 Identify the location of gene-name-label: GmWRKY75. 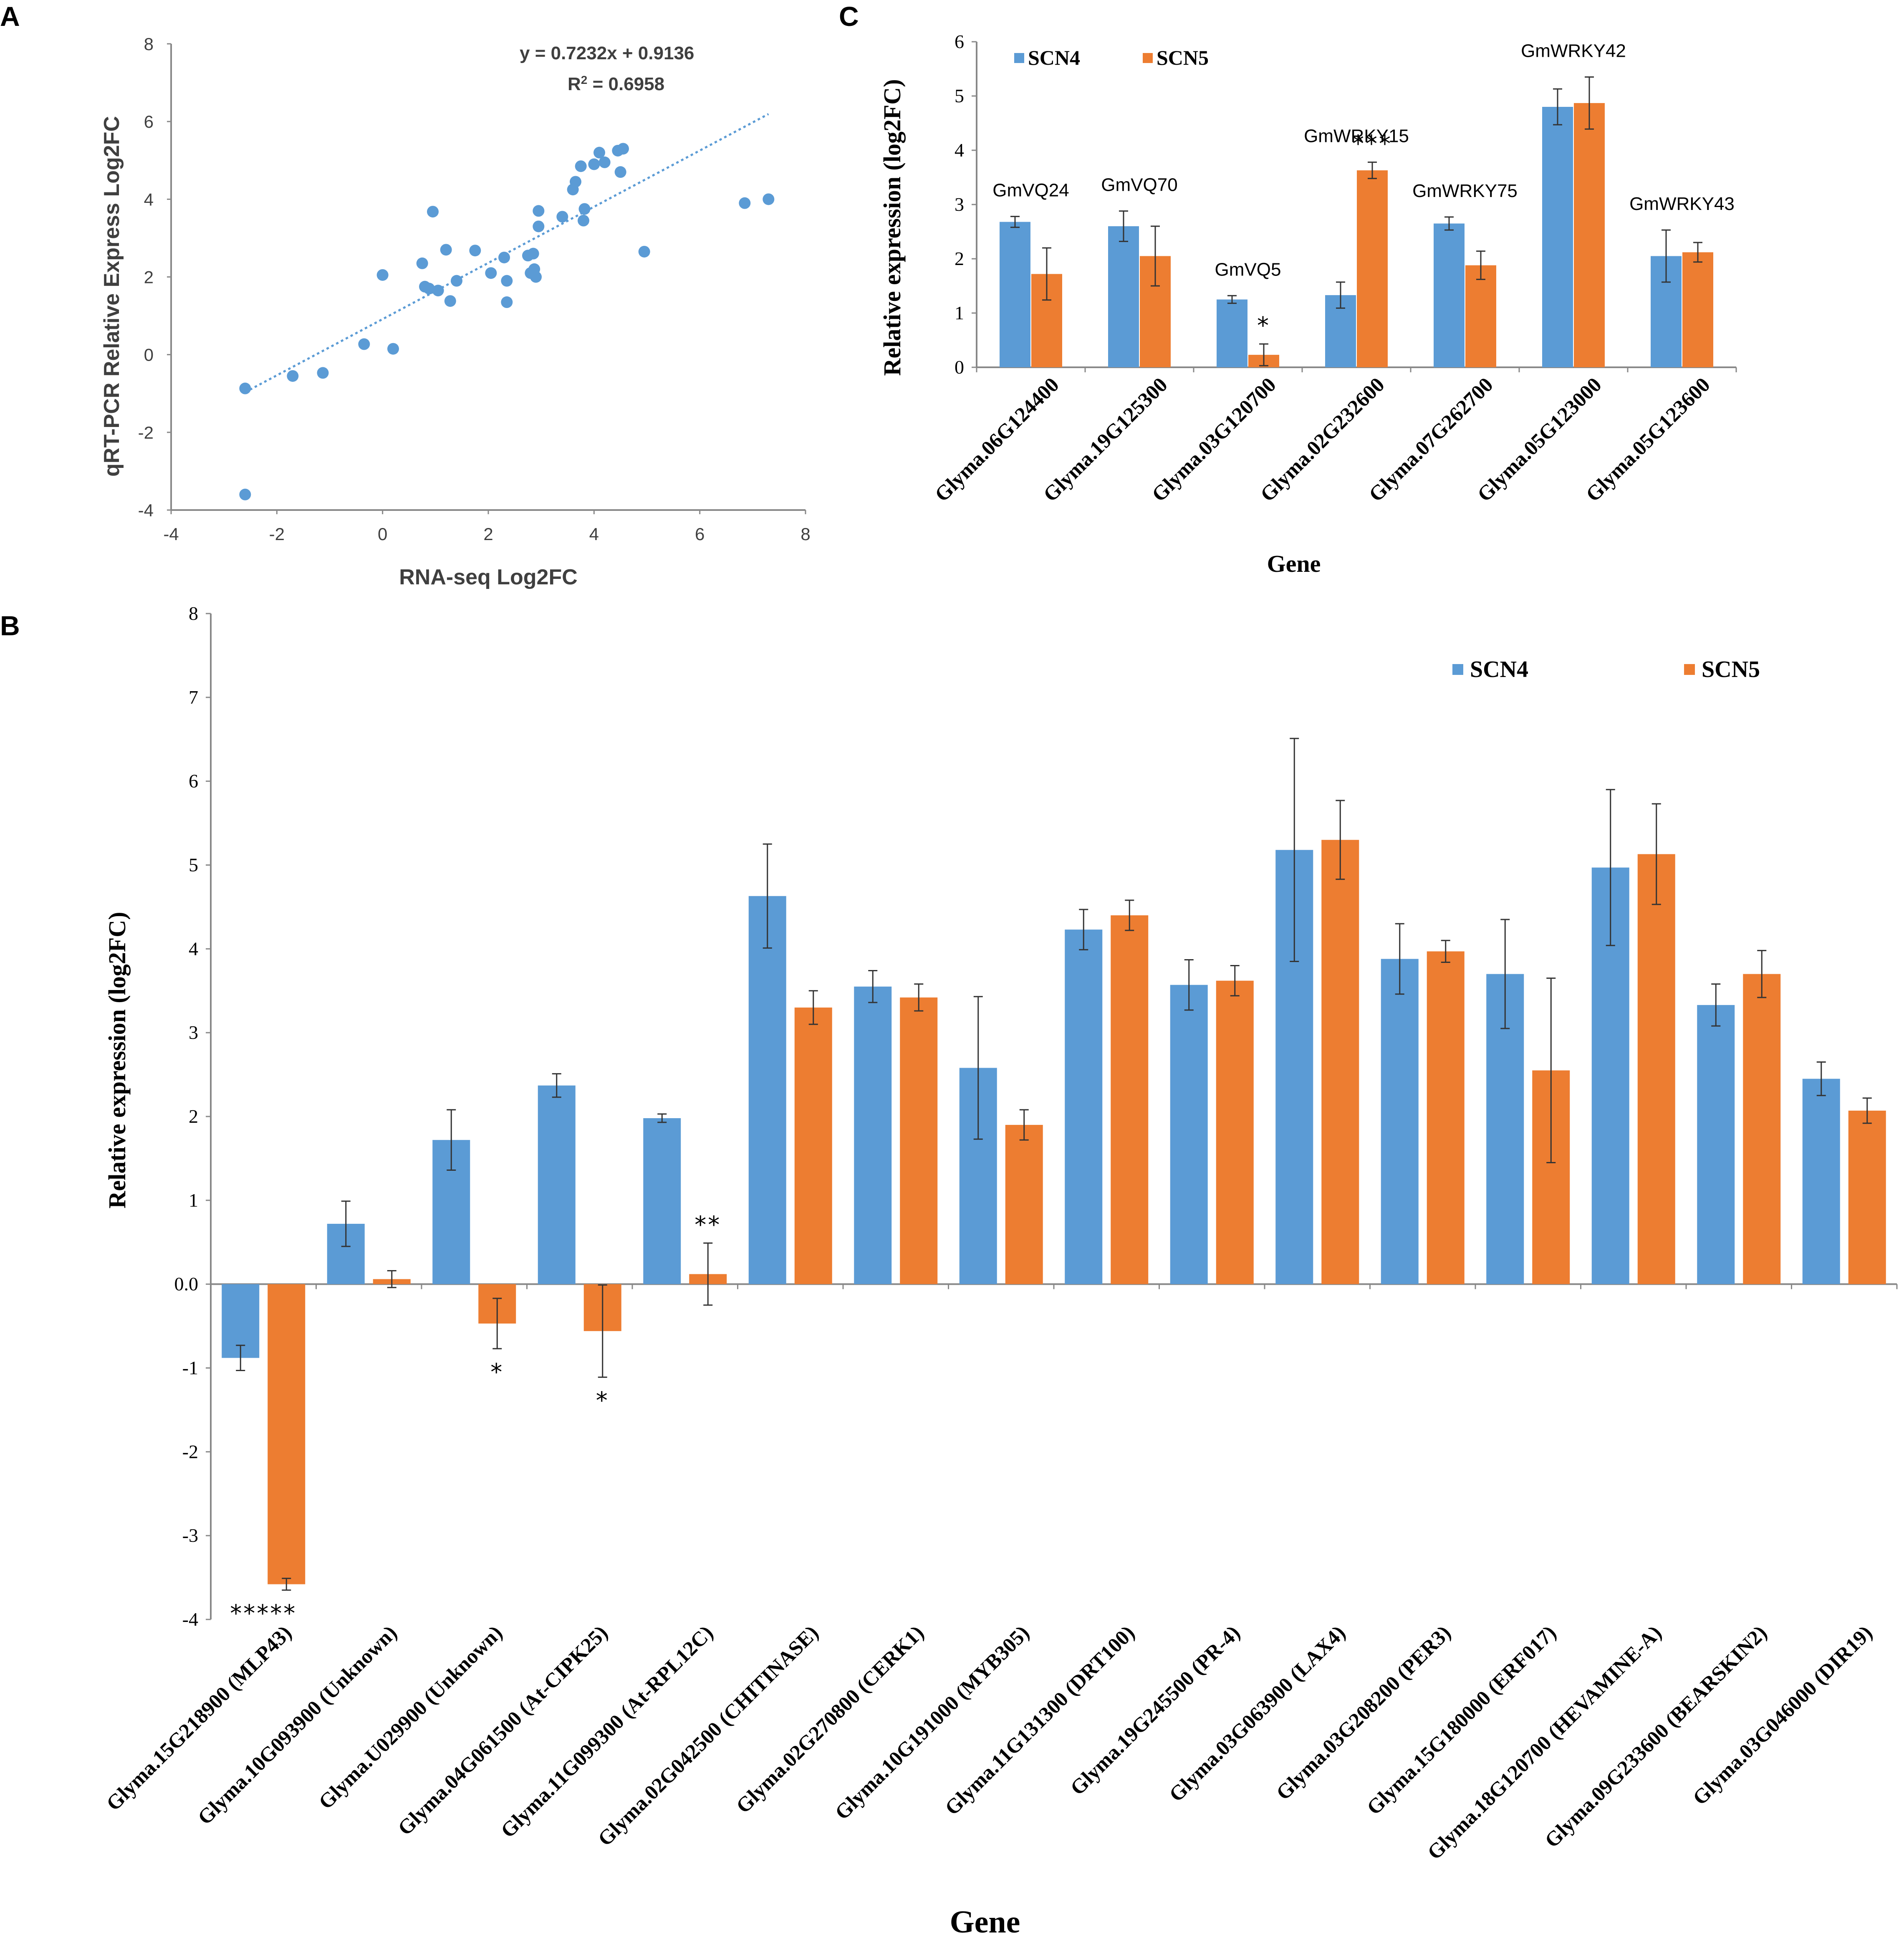
(1465, 191).